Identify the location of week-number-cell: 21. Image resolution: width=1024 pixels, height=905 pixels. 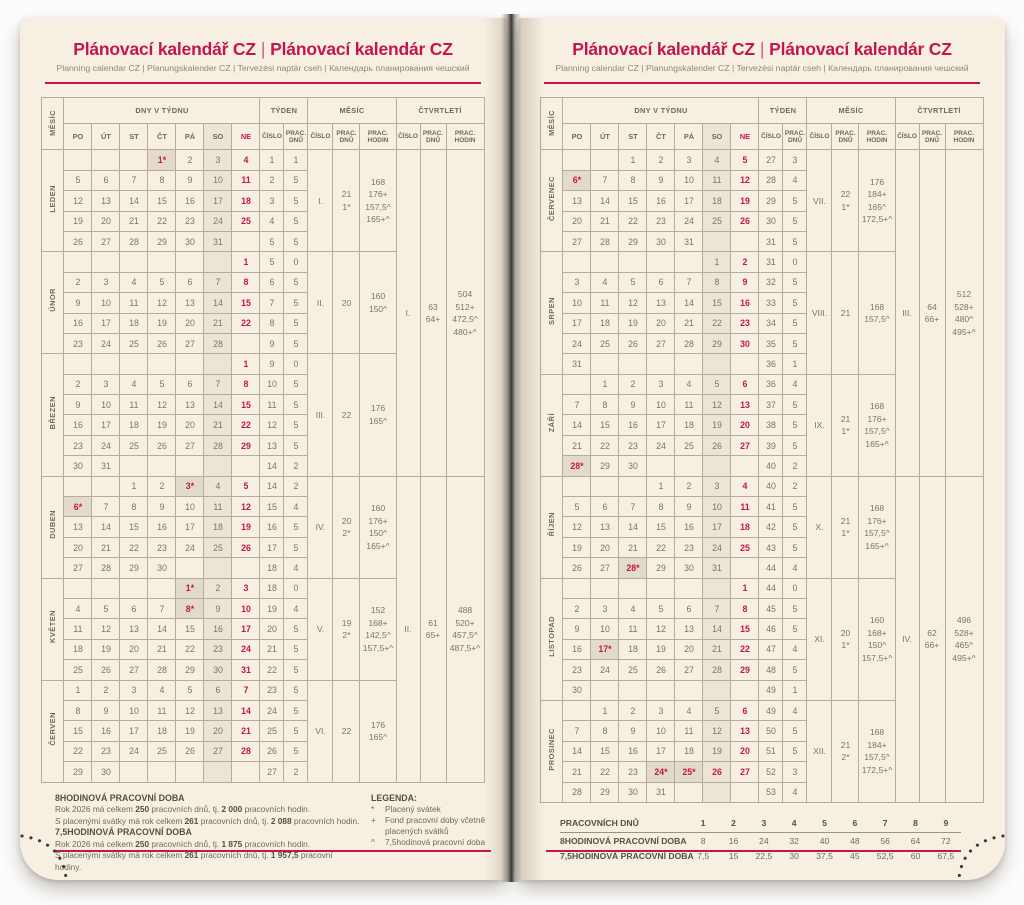
(272, 649).